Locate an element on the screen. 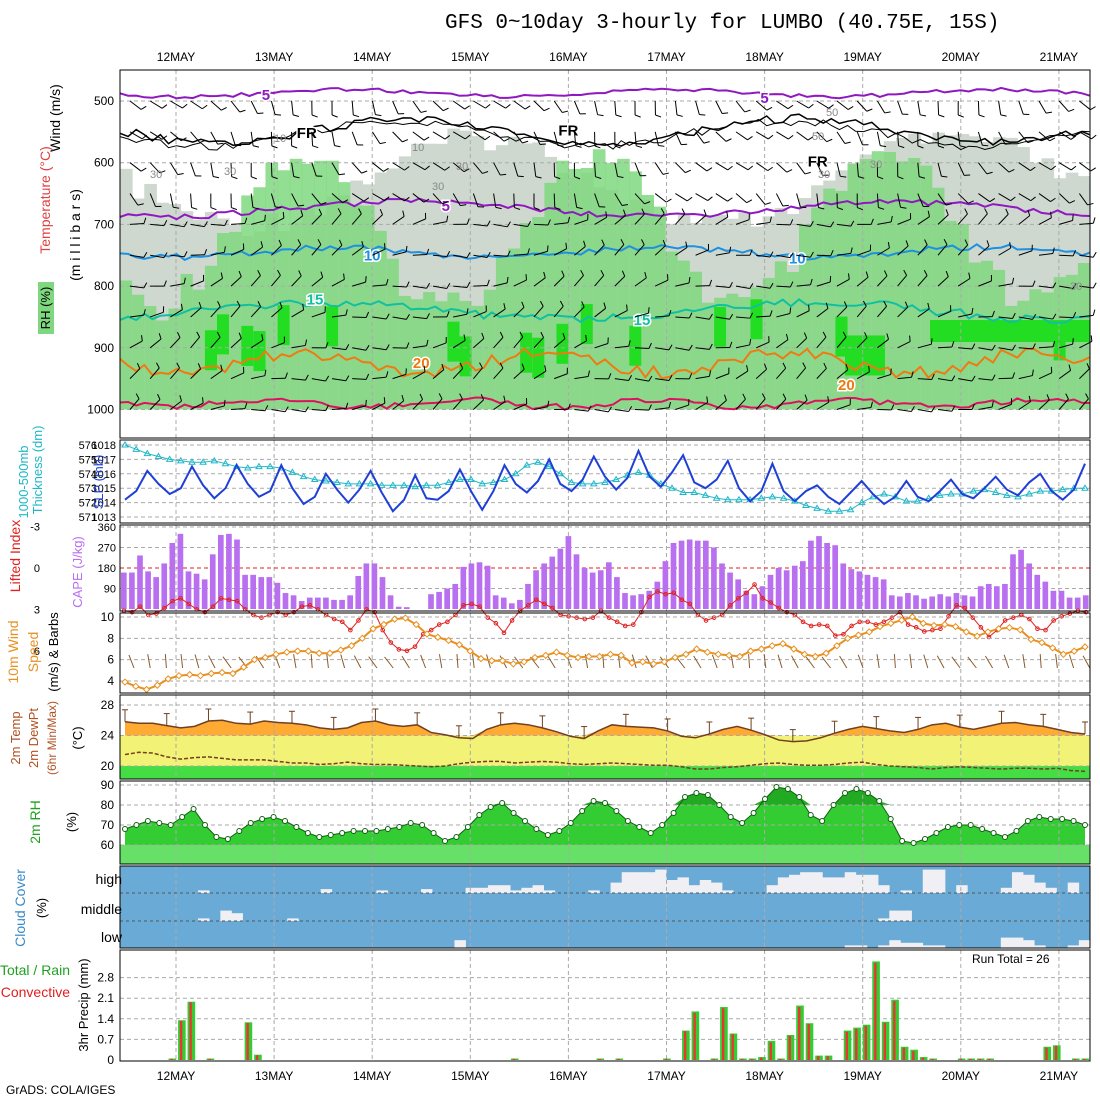  thickness-tick: 576 is located at coordinates (88, 446).